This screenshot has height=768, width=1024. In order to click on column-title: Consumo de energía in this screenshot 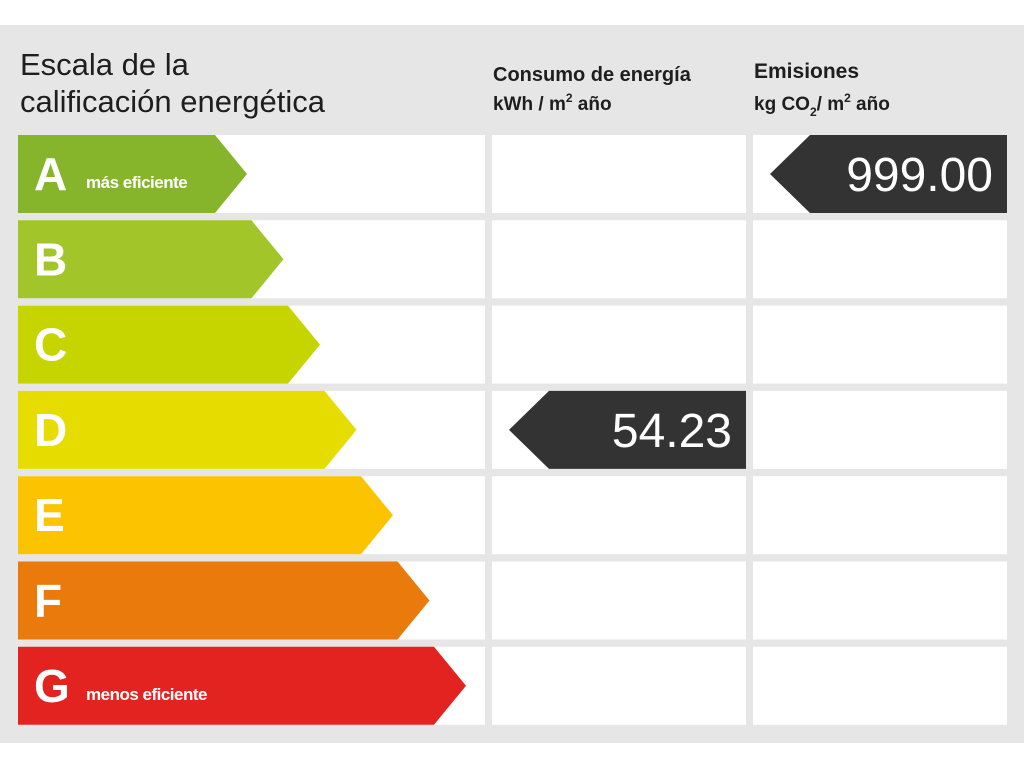, I will do `click(592, 75)`.